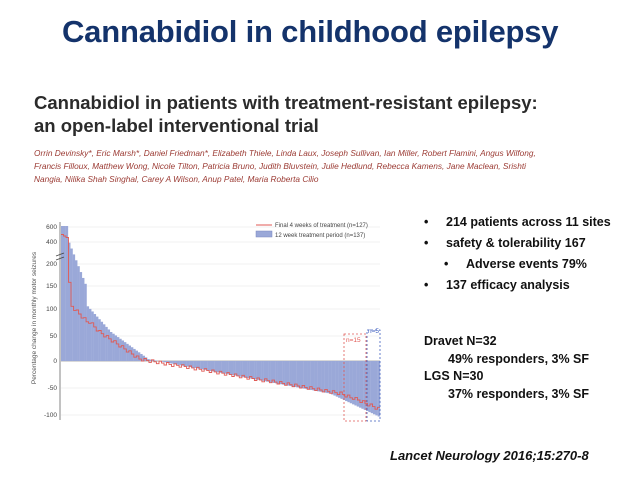  I want to click on bullet-item: • 137 efficacy analysis, so click(529, 285).